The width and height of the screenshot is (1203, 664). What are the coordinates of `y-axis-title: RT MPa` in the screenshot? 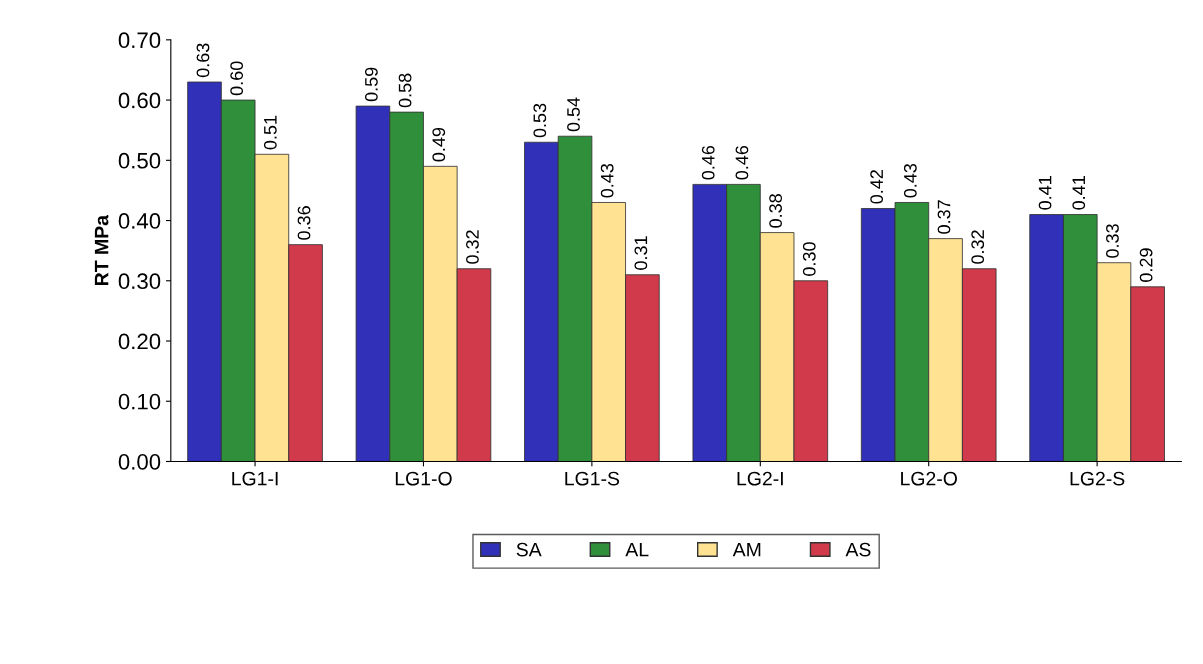 It's located at (101, 250).